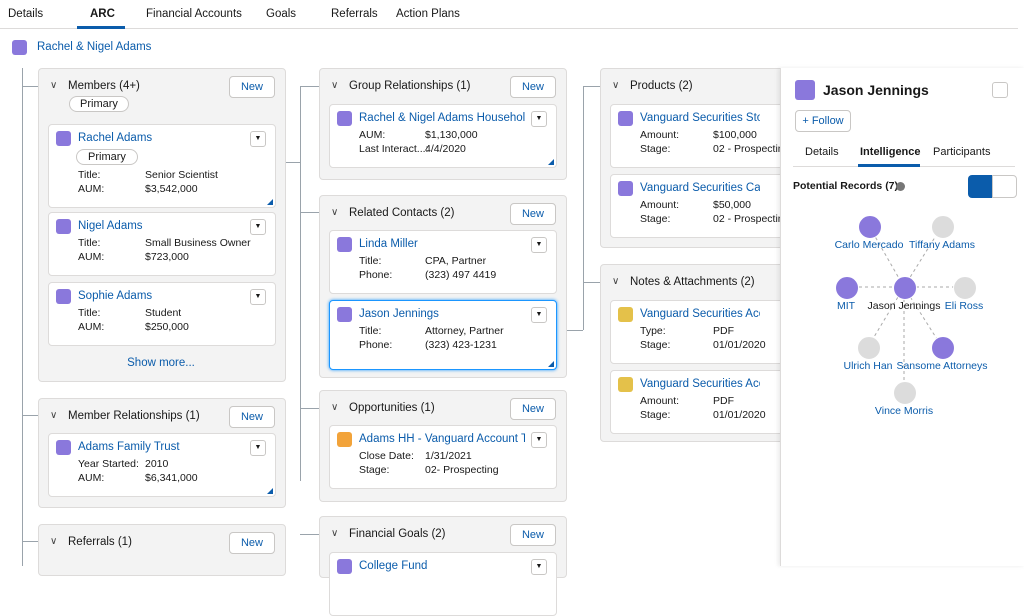  What do you see at coordinates (101, 27) in the screenshot?
I see `active-tab-underline` at bounding box center [101, 27].